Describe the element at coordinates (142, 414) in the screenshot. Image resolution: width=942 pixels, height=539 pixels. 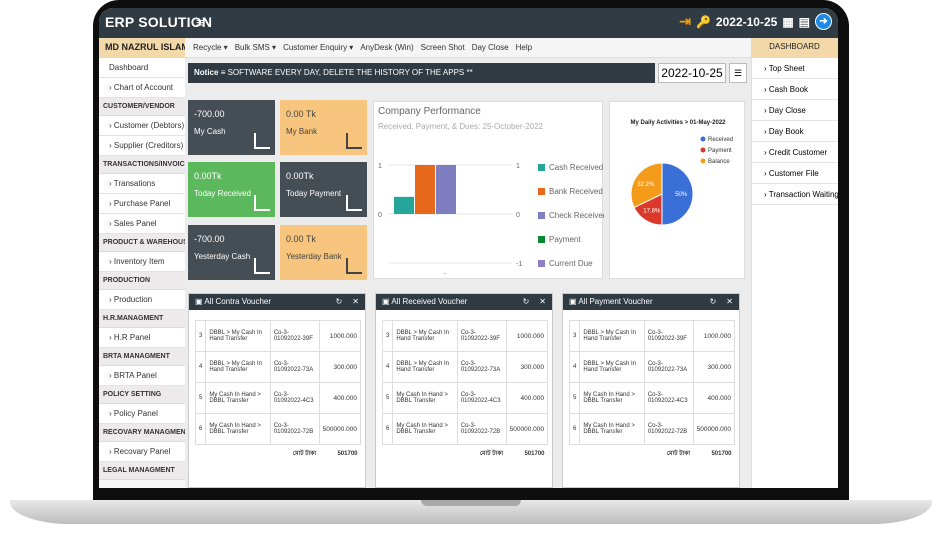
I see `sidebar-item: › Policy Panel` at that location.